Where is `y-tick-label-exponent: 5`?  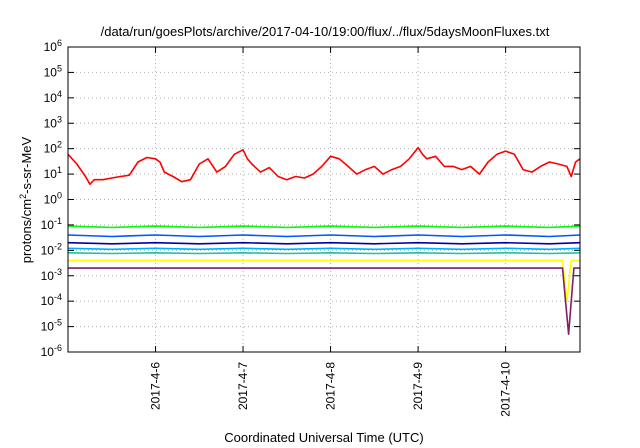
y-tick-label-exponent: 5 is located at coordinates (59, 68).